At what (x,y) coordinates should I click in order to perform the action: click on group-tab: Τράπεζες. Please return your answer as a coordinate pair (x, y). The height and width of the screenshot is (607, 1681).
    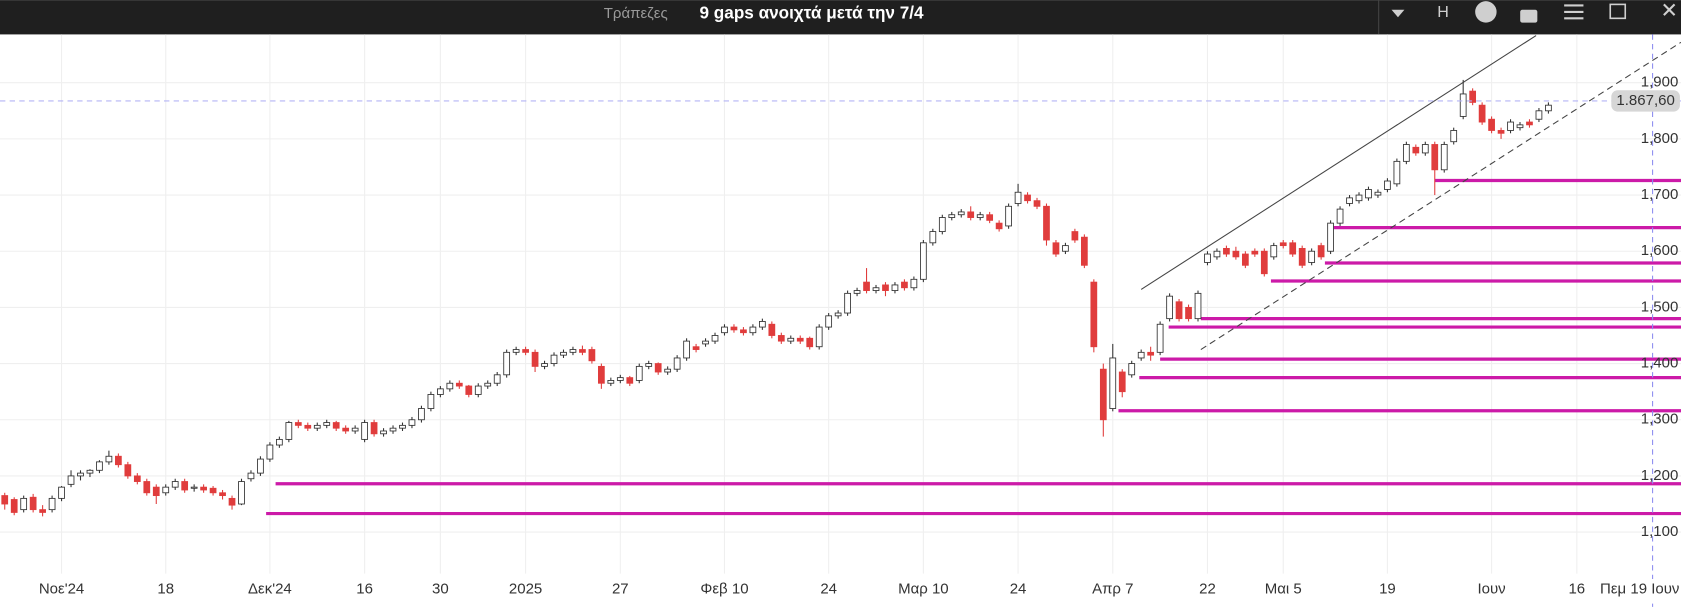
    Looking at the image, I should click on (636, 13).